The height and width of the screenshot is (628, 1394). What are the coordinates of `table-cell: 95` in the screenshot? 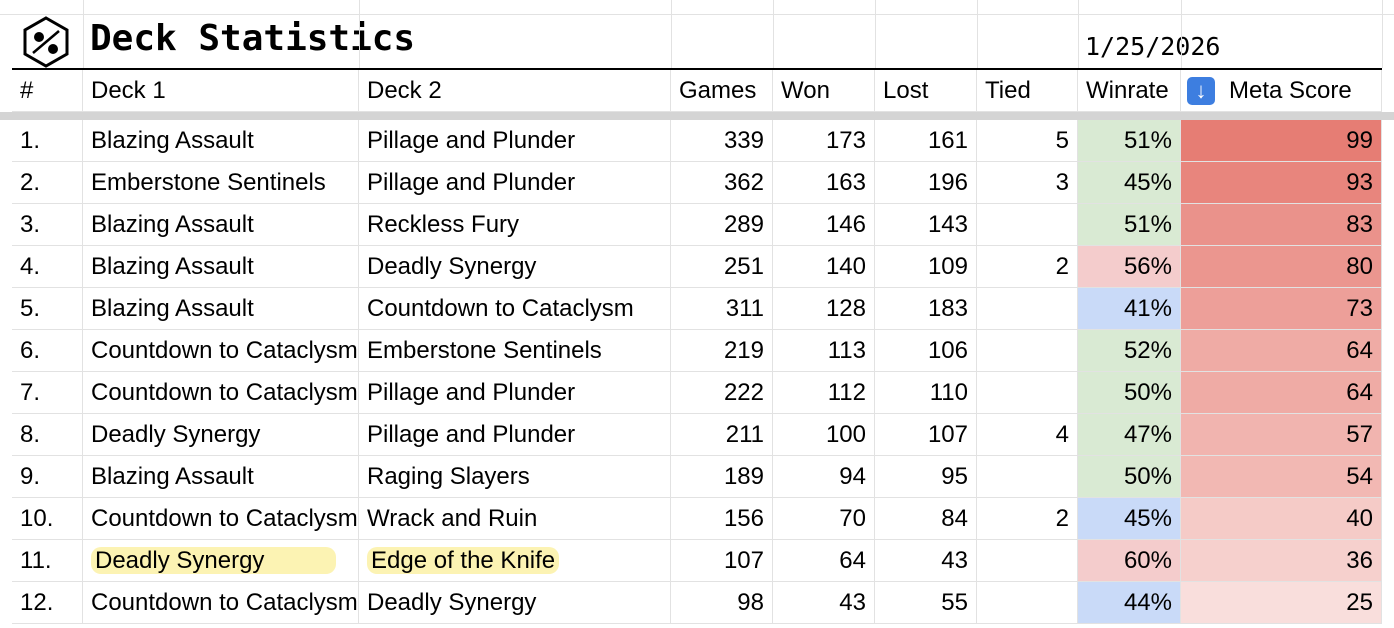 It's located at (926, 477).